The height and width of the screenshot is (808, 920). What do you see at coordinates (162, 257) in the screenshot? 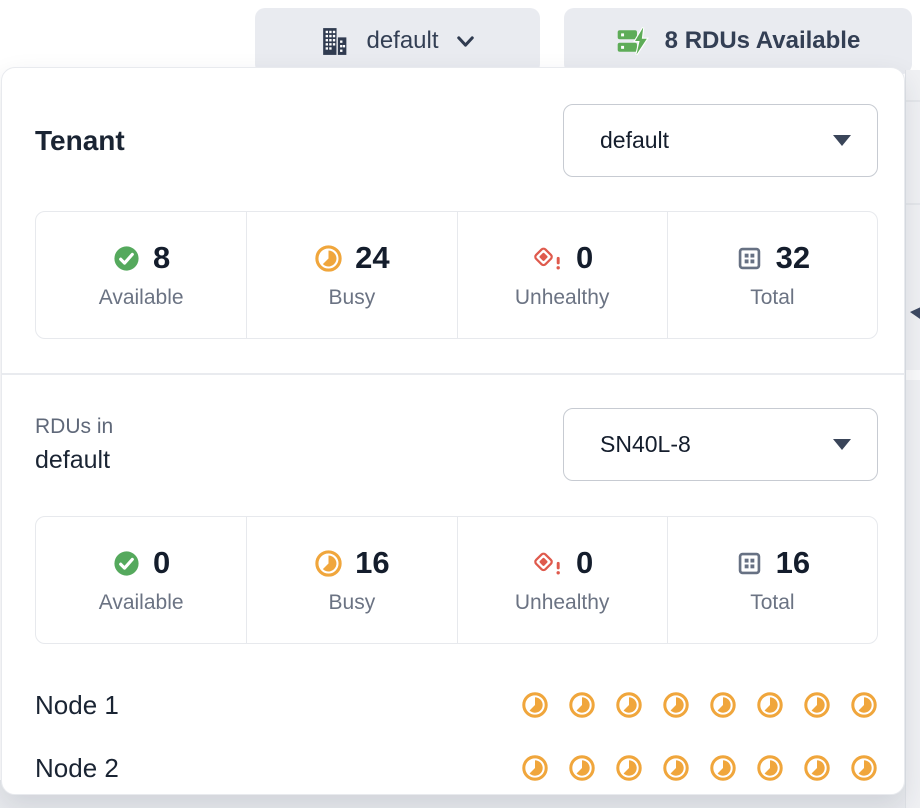
I see `stat-value: 8` at bounding box center [162, 257].